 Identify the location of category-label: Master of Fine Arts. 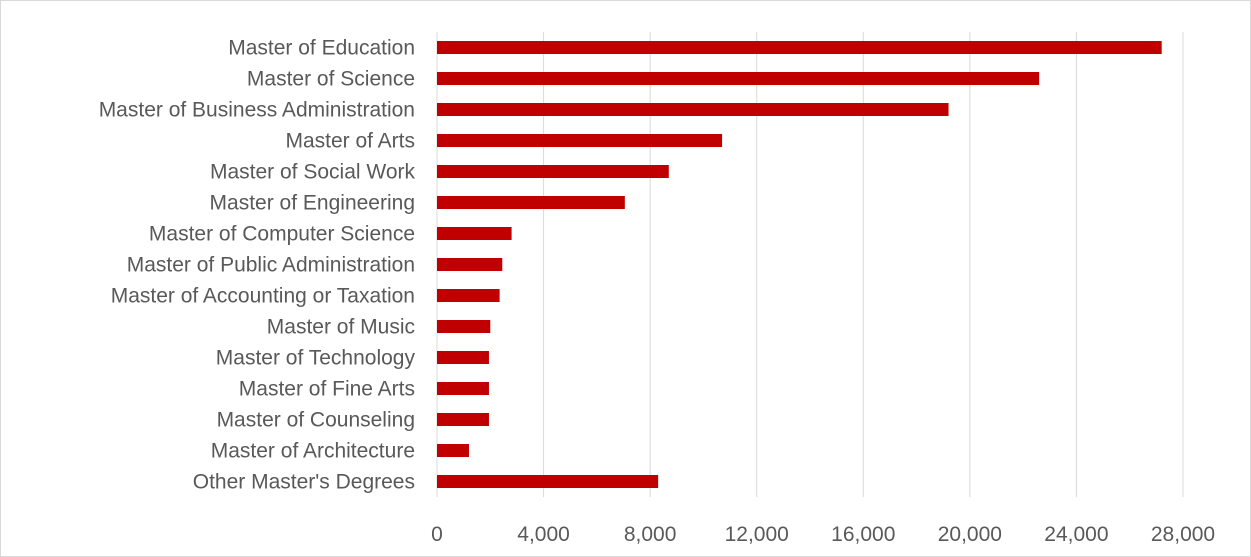
(327, 389).